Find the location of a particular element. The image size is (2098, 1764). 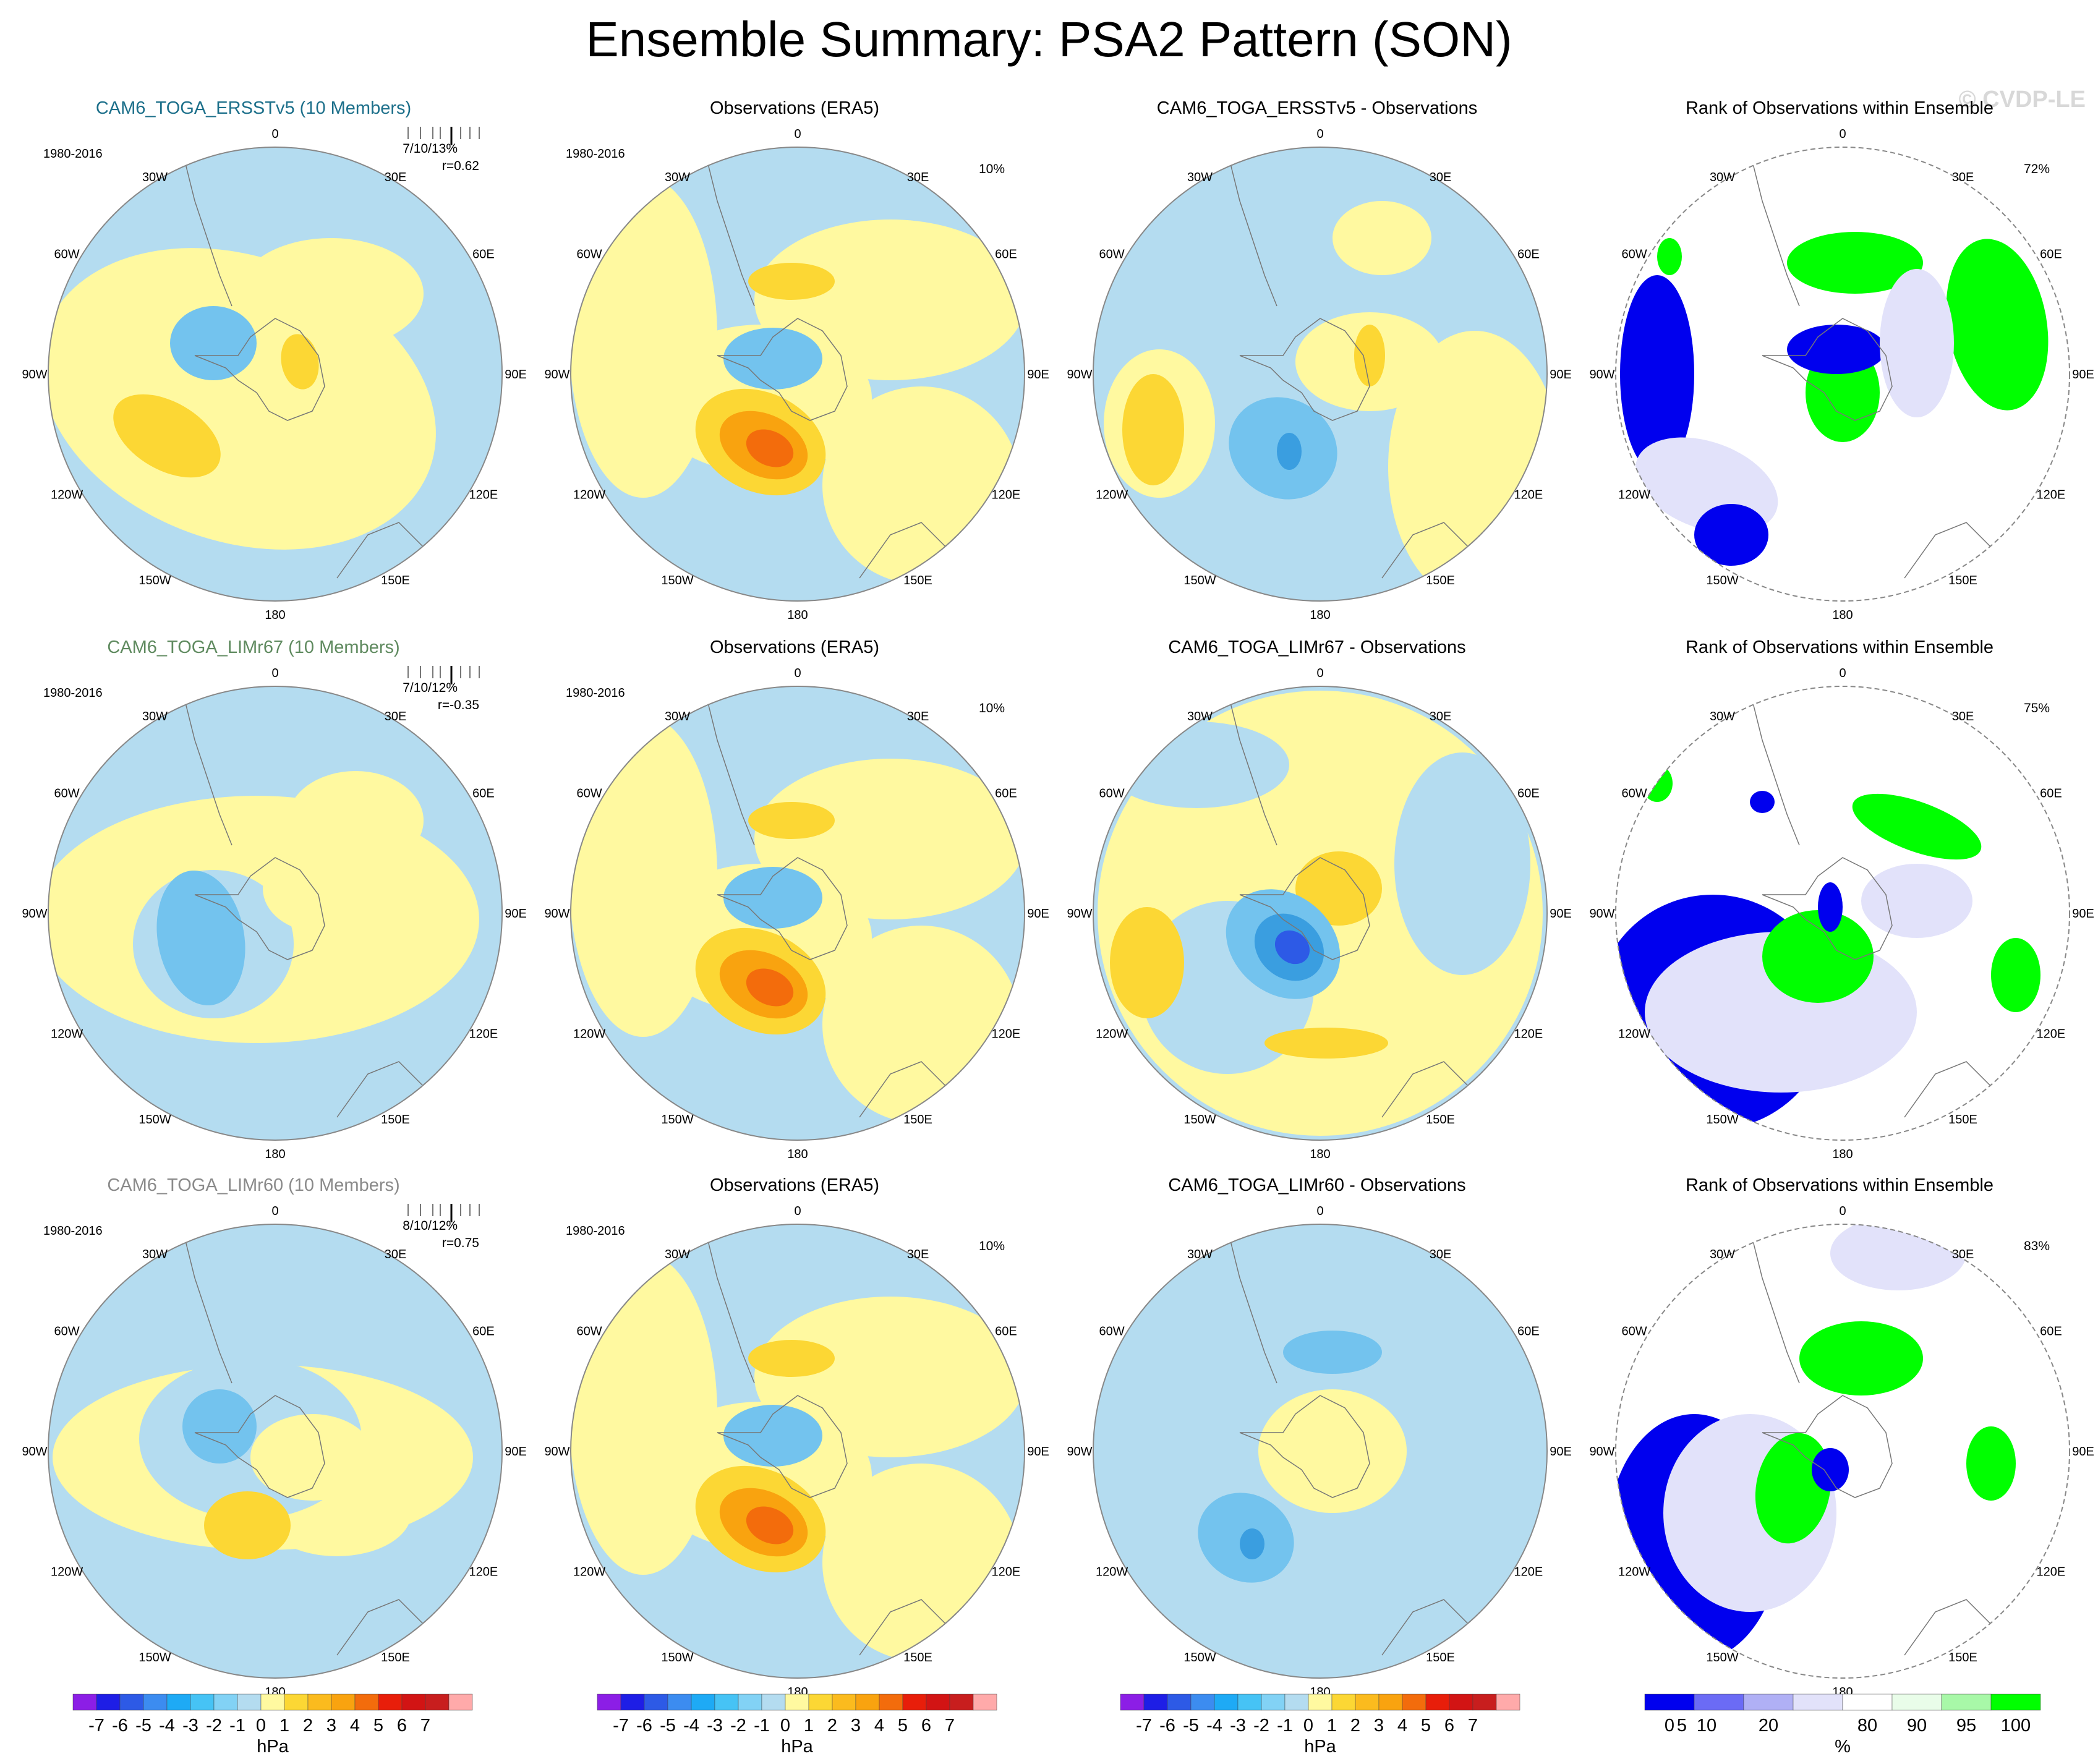

colorbar-tick-label: -3 is located at coordinates (715, 1726).